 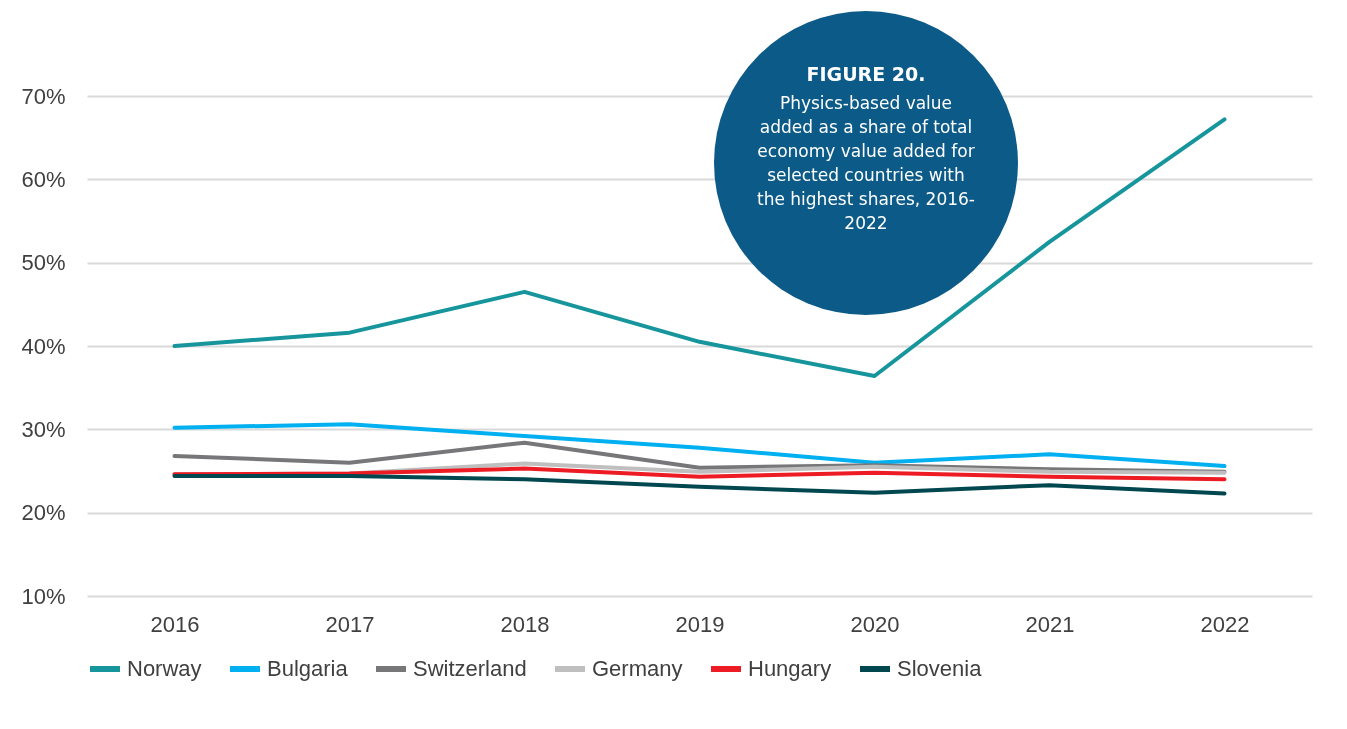 What do you see at coordinates (700, 624) in the screenshot?
I see `x-tick-label: 2019` at bounding box center [700, 624].